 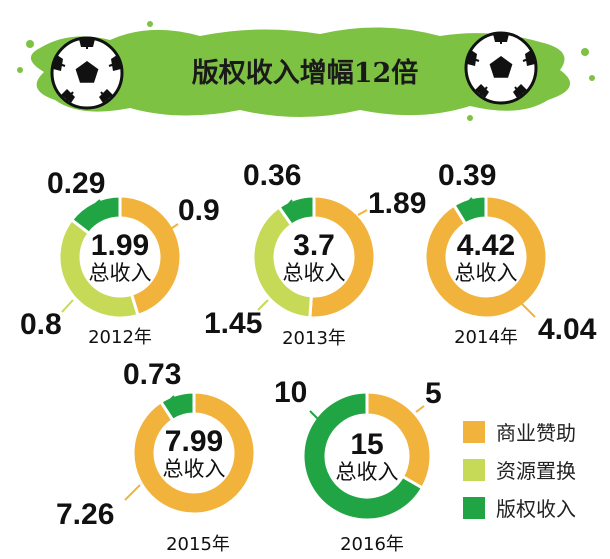 What do you see at coordinates (198, 544) in the screenshot?
I see `donut-year-label: 2015年` at bounding box center [198, 544].